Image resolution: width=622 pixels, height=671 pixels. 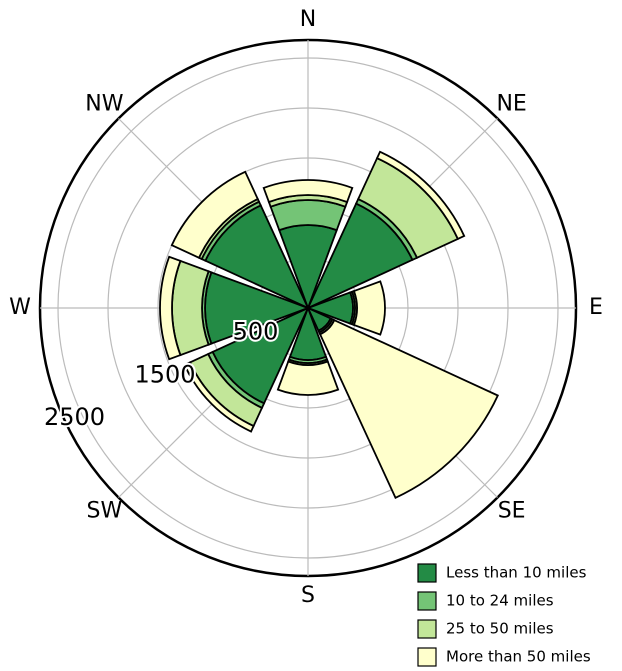 I want to click on legend-label: 25 to 50 miles, so click(x=500, y=629).